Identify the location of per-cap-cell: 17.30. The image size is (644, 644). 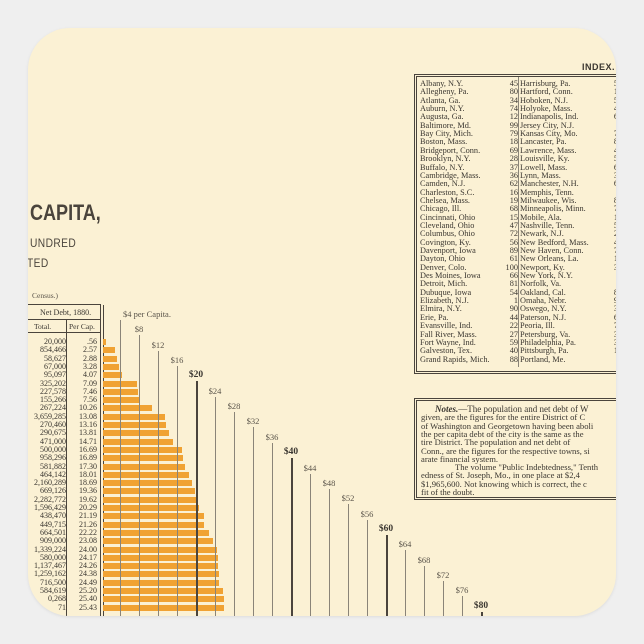
(88, 466).